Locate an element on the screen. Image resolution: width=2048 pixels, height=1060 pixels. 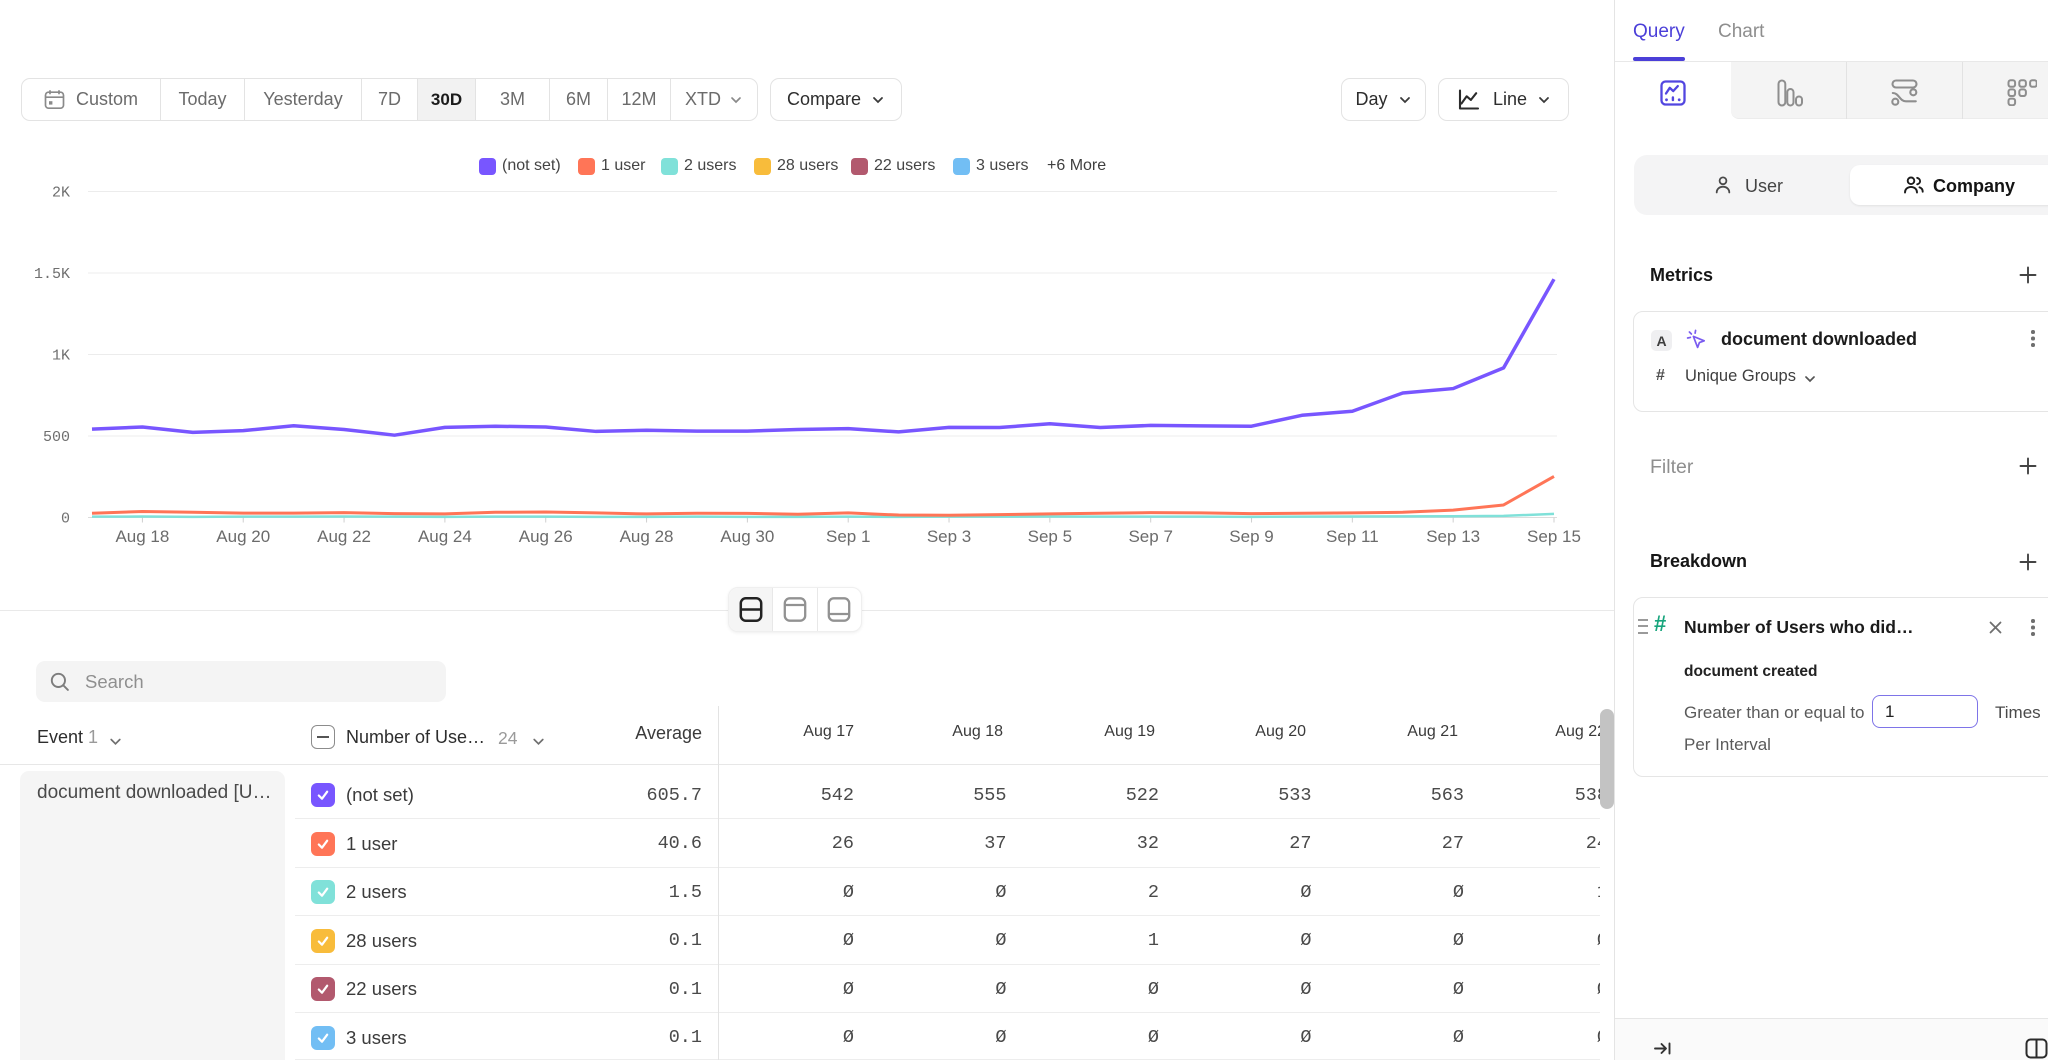
svg-text: 1K is located at coordinates (61, 356).